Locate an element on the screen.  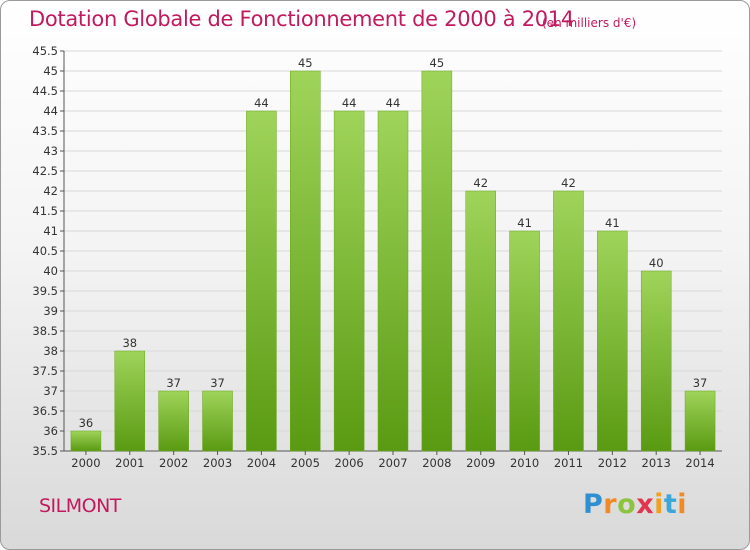
data-label: 40 is located at coordinates (656, 263).